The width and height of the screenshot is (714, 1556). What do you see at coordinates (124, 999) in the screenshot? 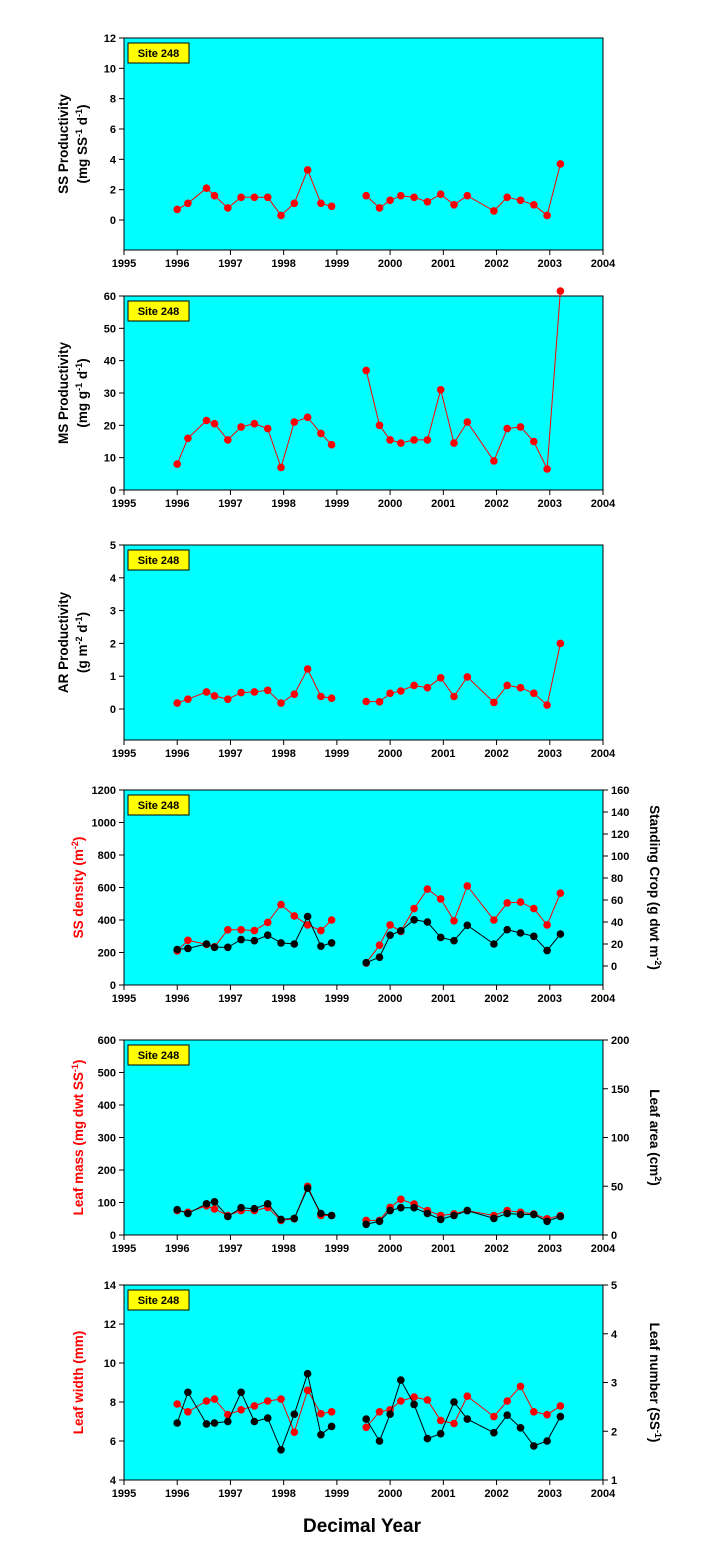
I see `x-tick-label: 1995` at bounding box center [124, 999].